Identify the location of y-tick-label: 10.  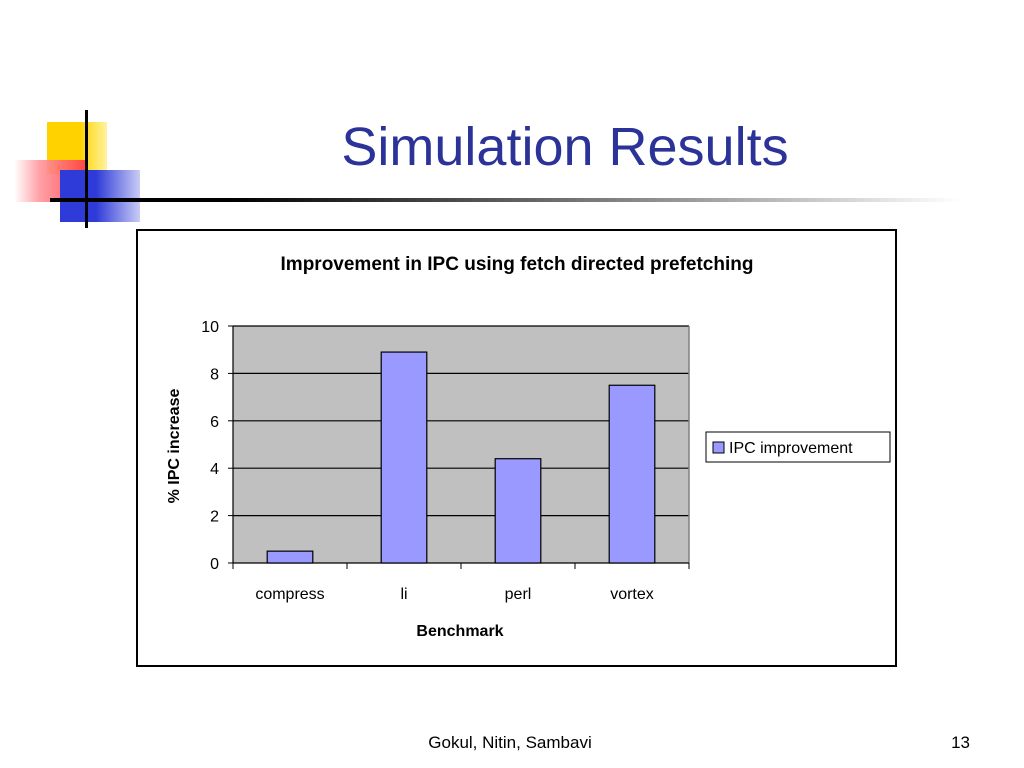
(210, 327).